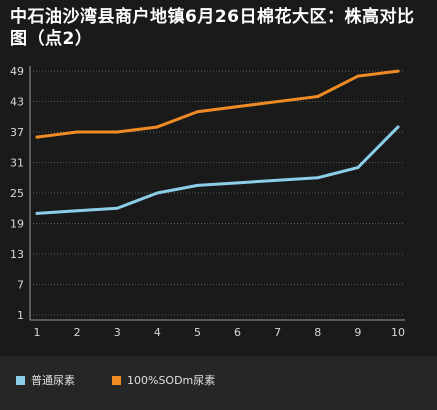 The image size is (437, 410). Describe the element at coordinates (17, 71) in the screenshot. I see `y-tick-label: 49` at that location.